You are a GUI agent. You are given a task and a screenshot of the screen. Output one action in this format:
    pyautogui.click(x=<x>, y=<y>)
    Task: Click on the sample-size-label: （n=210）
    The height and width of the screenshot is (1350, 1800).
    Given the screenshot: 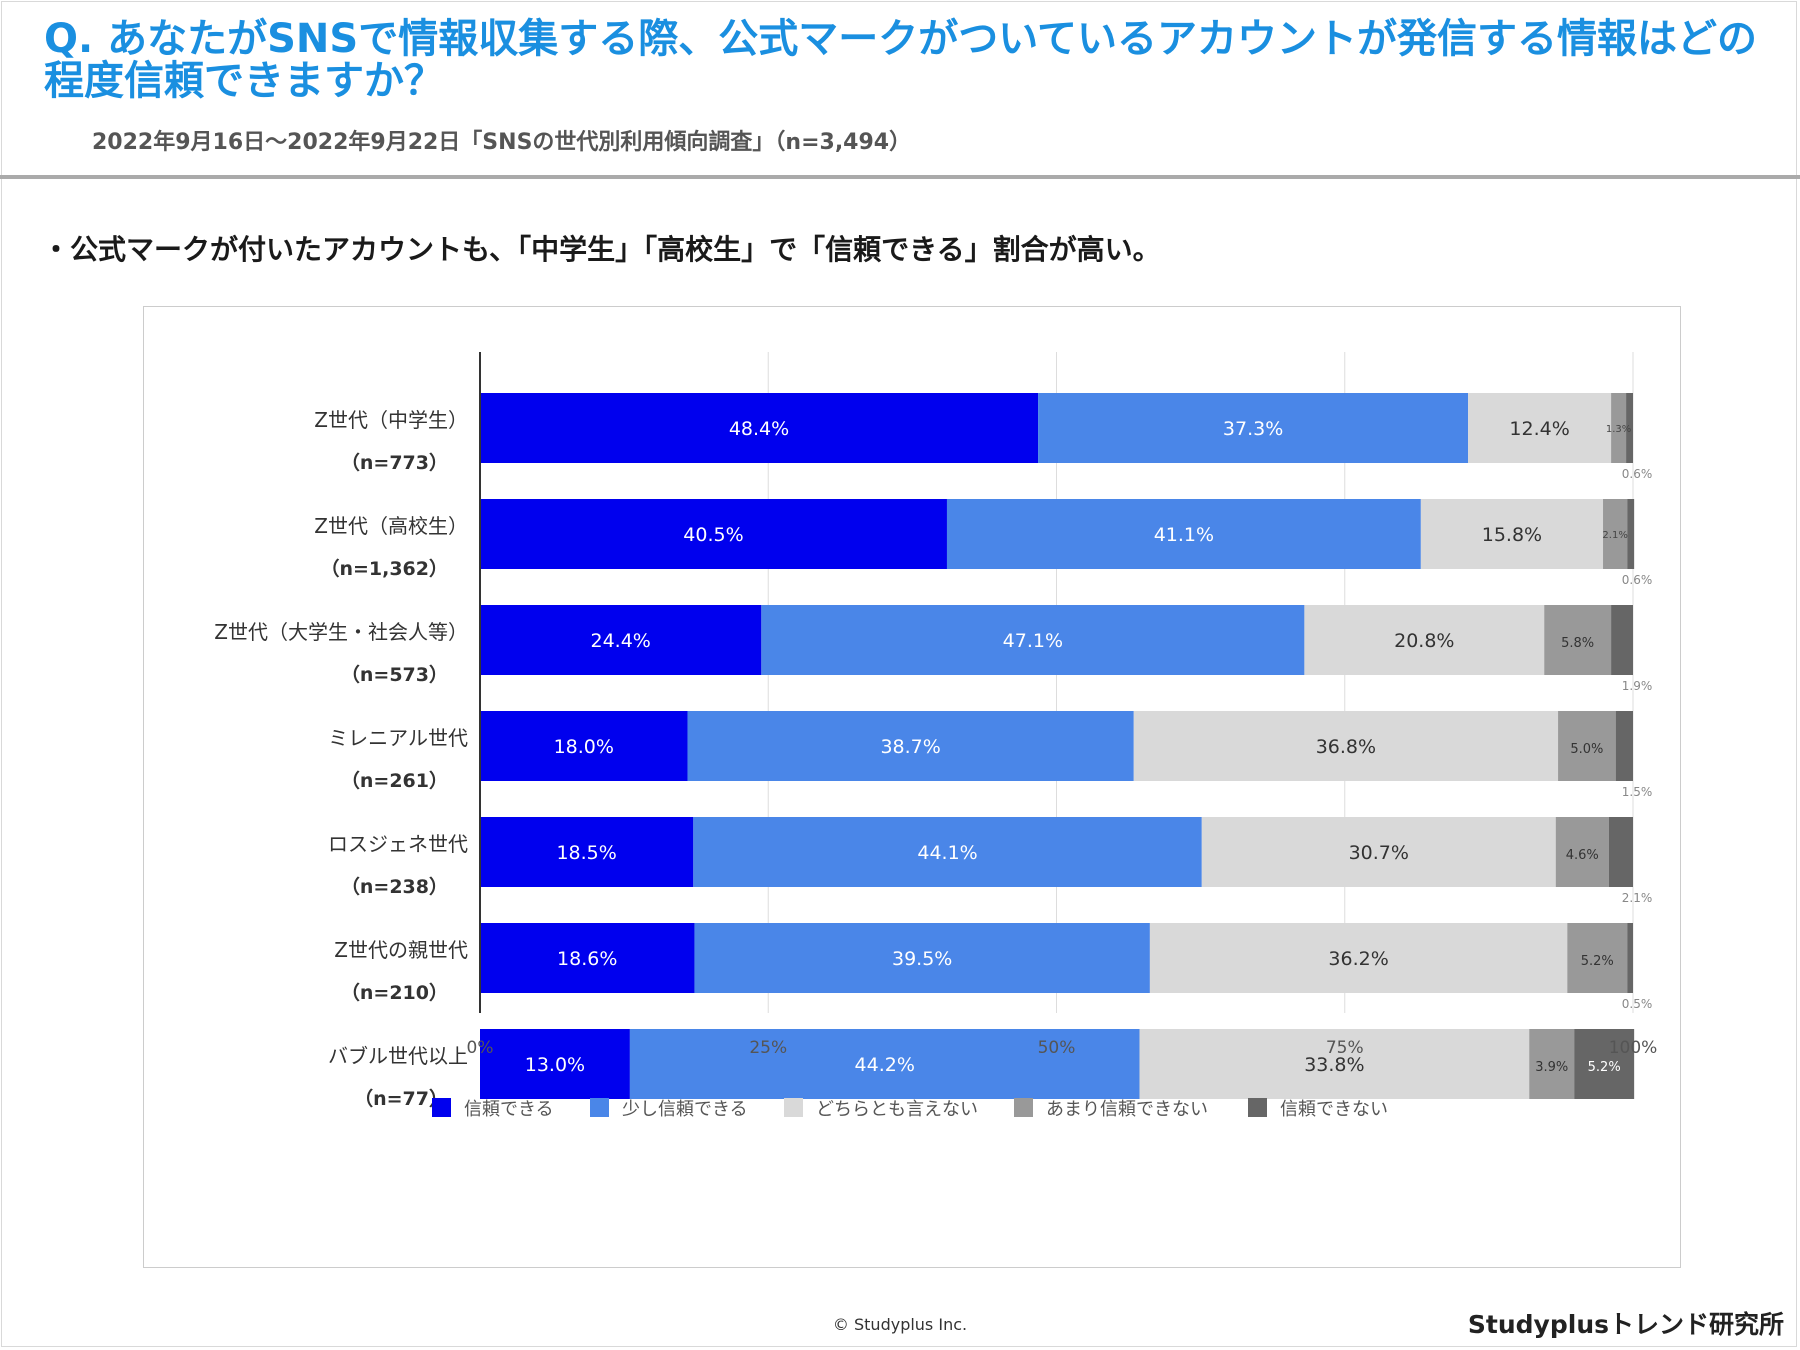 What is the action you would take?
    pyautogui.click(x=394, y=992)
    